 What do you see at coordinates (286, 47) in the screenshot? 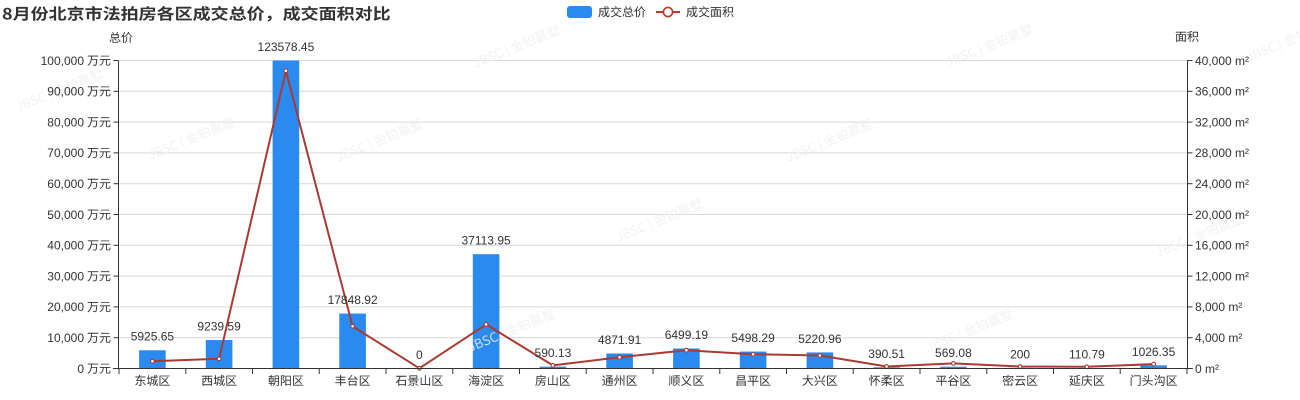
I see `svg-text: 123578.45` at bounding box center [286, 47].